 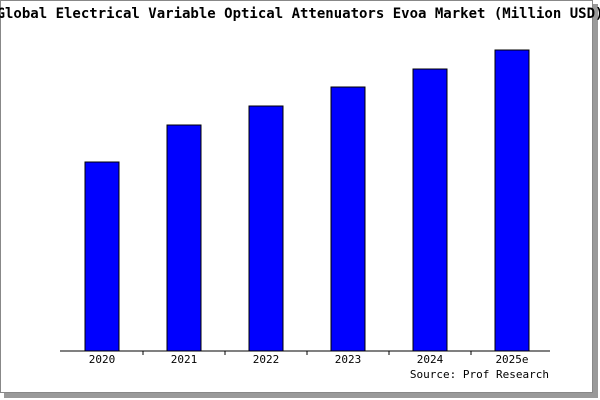 I want to click on x-tick-label: 2022, so click(x=266, y=359).